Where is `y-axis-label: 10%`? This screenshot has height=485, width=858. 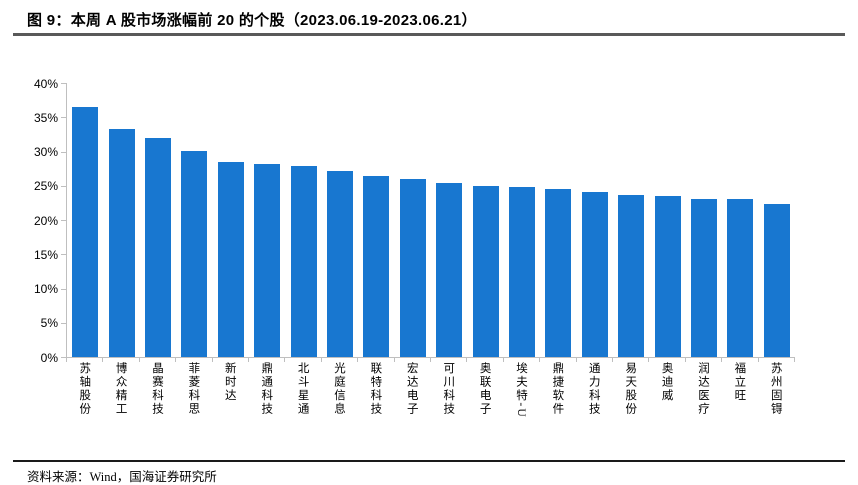
y-axis-label: 10% is located at coordinates (45, 289).